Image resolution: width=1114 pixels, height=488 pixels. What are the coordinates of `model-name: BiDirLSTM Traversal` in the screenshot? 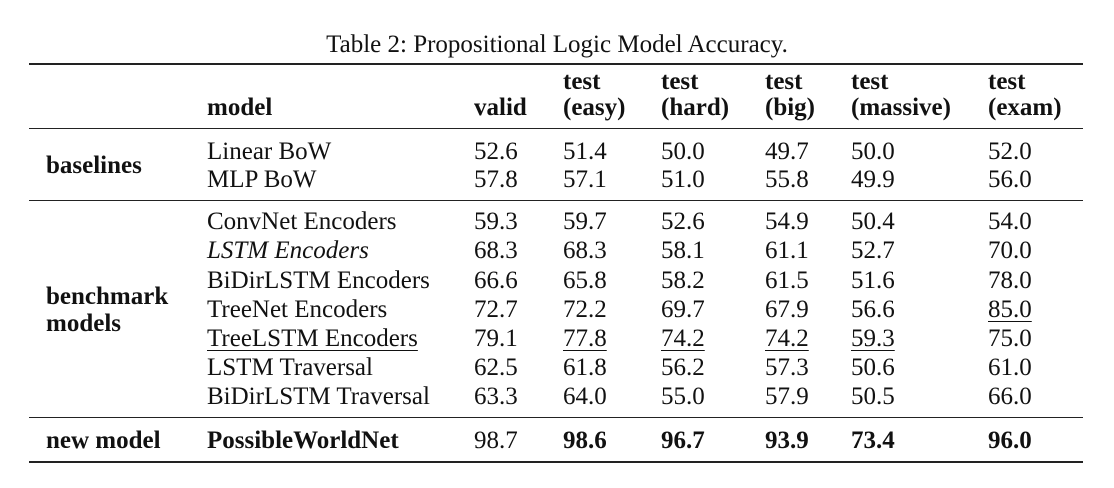 It's located at (318, 396).